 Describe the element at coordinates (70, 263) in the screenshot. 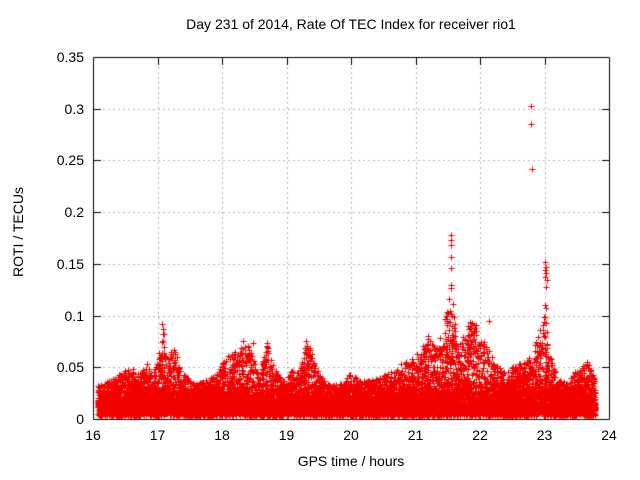

I see `y-tick-label: 0.15` at that location.